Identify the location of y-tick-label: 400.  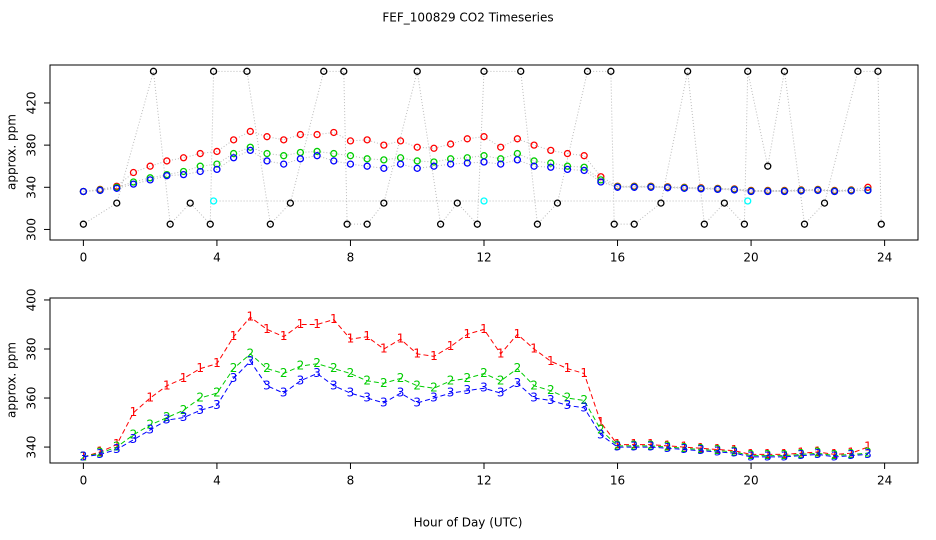
(32, 300).